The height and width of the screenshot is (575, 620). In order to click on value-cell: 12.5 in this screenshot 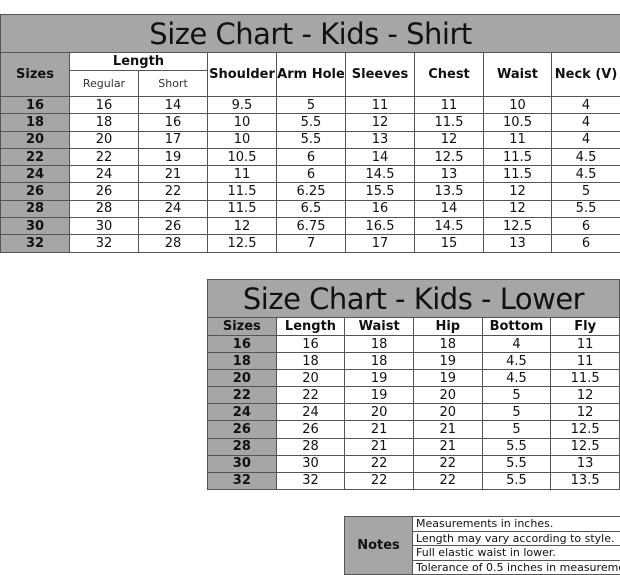, I will do `click(242, 243)`.